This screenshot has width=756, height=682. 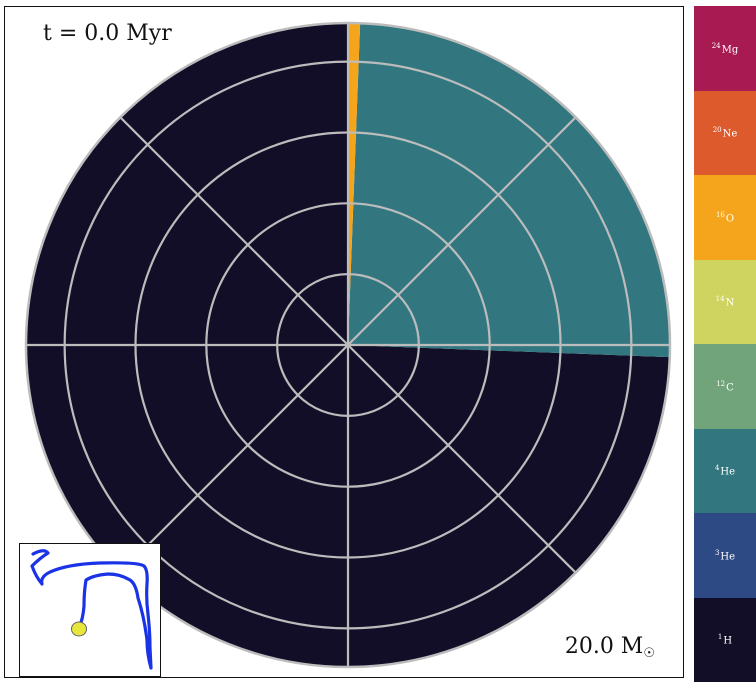 I want to click on mass-label: 20.0 M☉, so click(x=610, y=647).